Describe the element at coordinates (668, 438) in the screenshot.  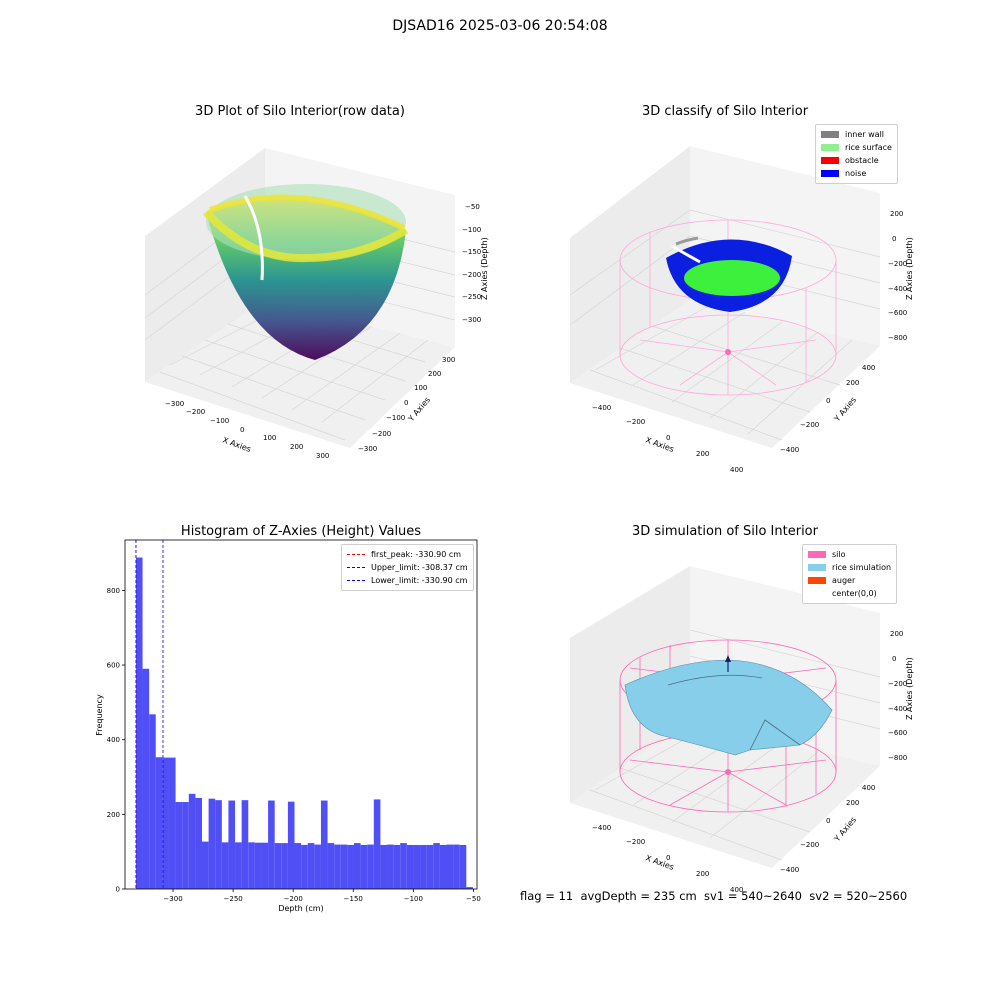
I see `plot2-xtick: 0` at that location.